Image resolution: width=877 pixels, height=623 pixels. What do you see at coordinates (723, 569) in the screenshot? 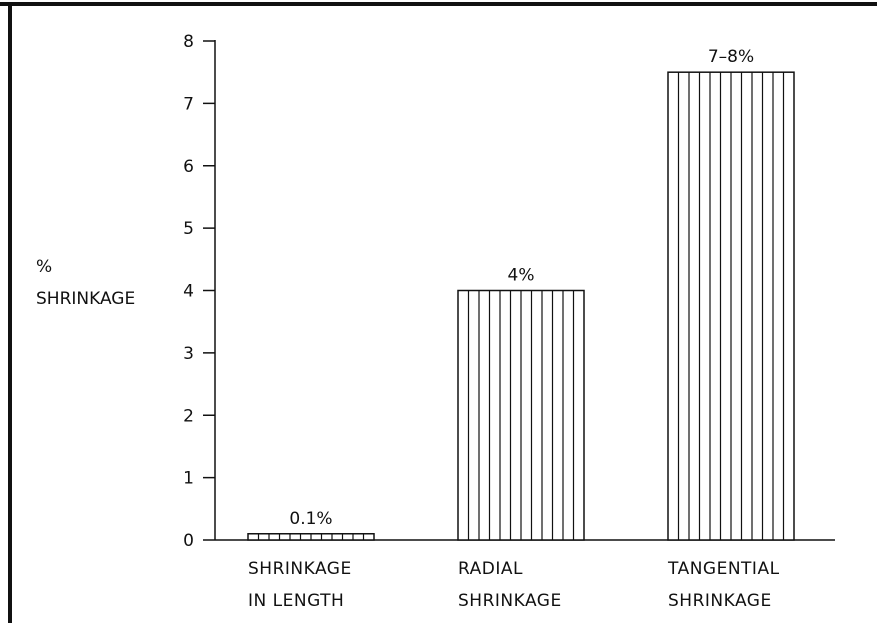
I see `category-label: TANGENTIAL` at bounding box center [723, 569].